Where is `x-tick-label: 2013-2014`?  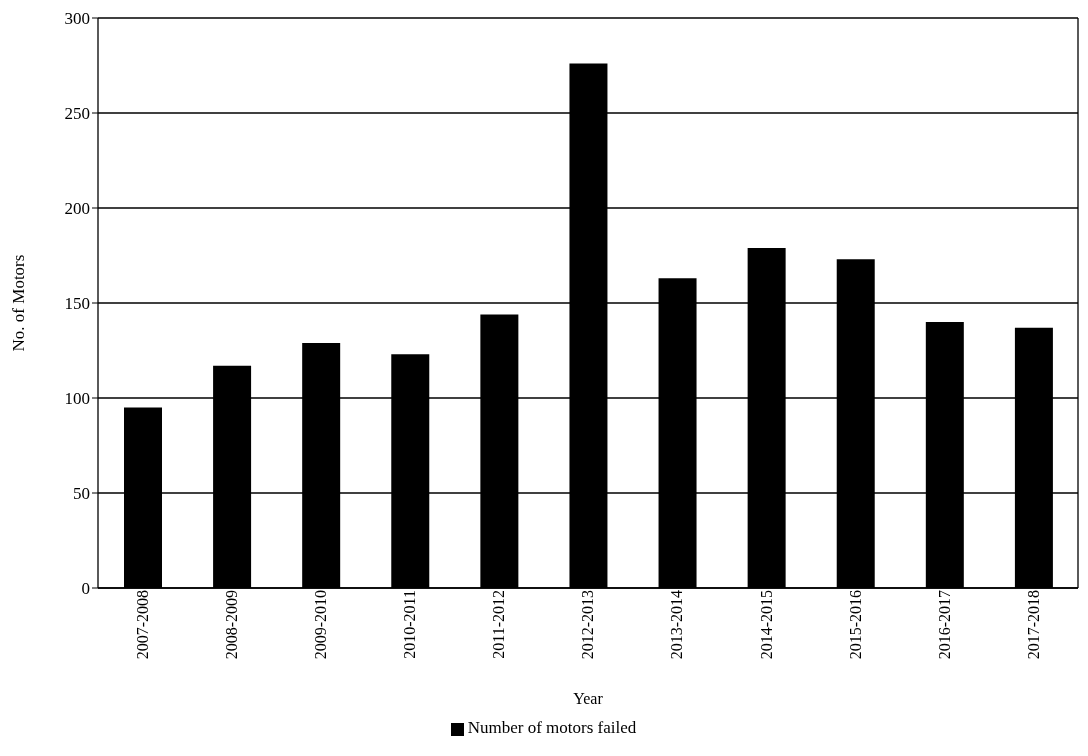
x-tick-label: 2013-2014 is located at coordinates (677, 625).